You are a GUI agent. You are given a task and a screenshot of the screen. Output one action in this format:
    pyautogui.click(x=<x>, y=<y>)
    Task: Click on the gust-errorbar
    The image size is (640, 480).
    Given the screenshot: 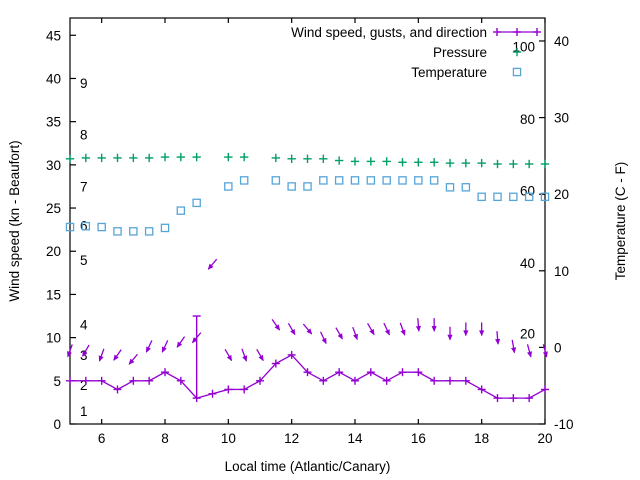 What is the action you would take?
    pyautogui.click(x=196, y=357)
    